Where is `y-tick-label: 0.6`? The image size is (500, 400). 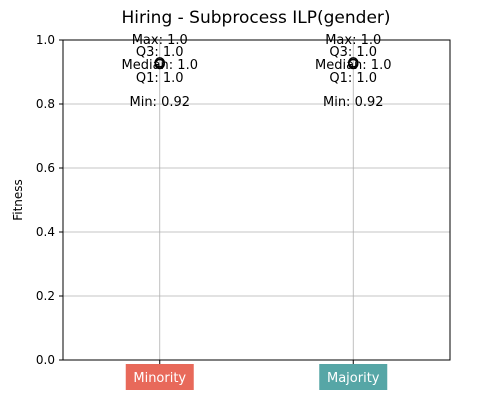 y-tick-label: 0.6 is located at coordinates (45, 168).